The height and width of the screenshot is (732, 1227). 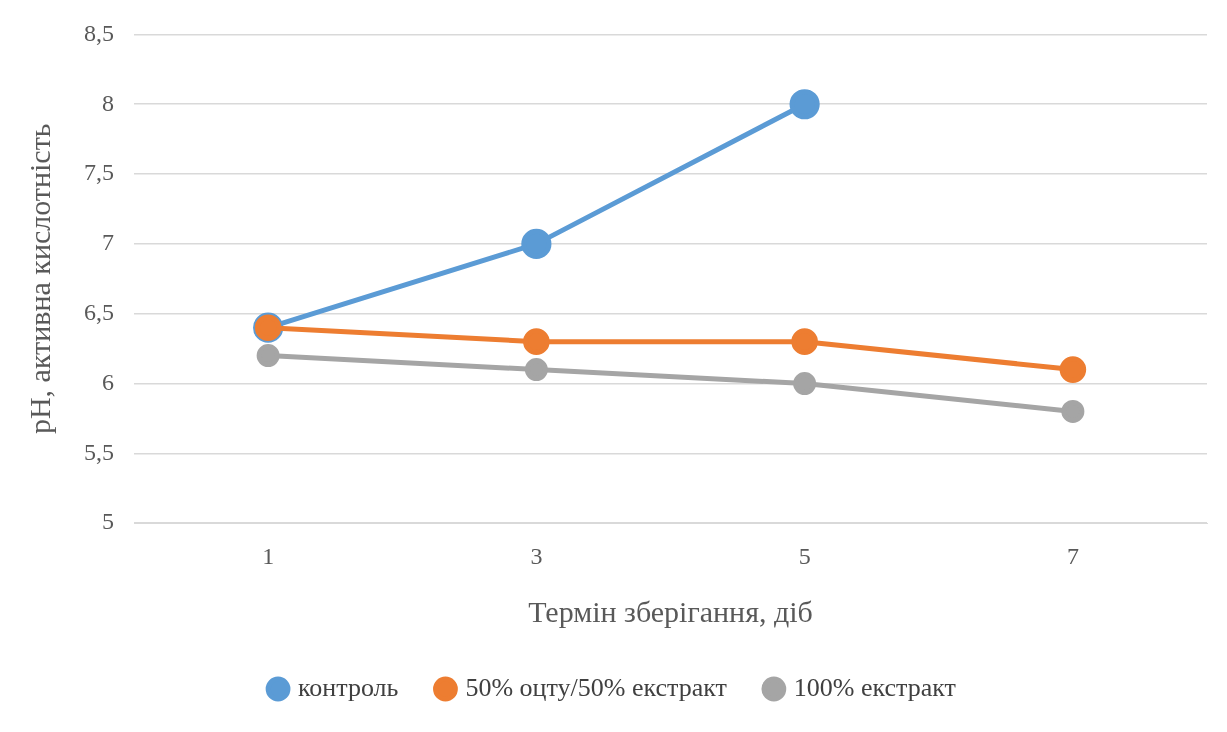 What do you see at coordinates (1072, 555) in the screenshot?
I see `x-tick-label: 7` at bounding box center [1072, 555].